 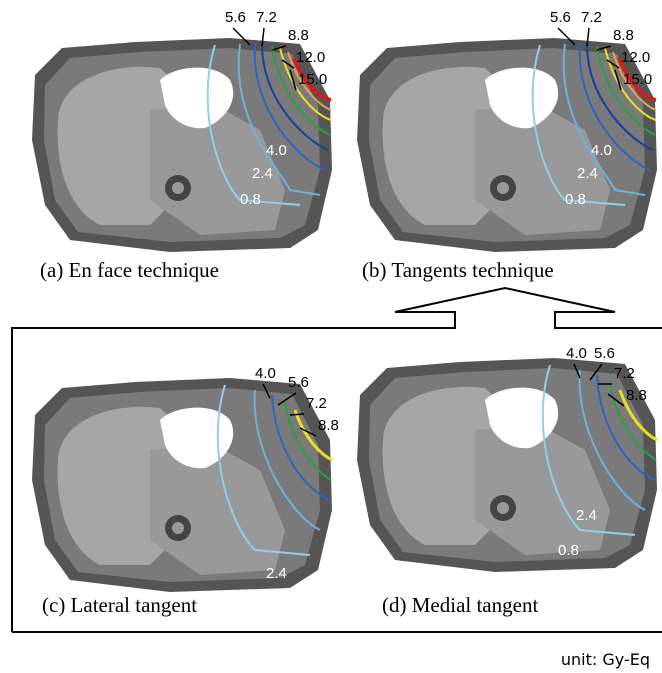 What do you see at coordinates (605, 659) in the screenshot?
I see `unit-label: unit: Gy-Eq` at bounding box center [605, 659].